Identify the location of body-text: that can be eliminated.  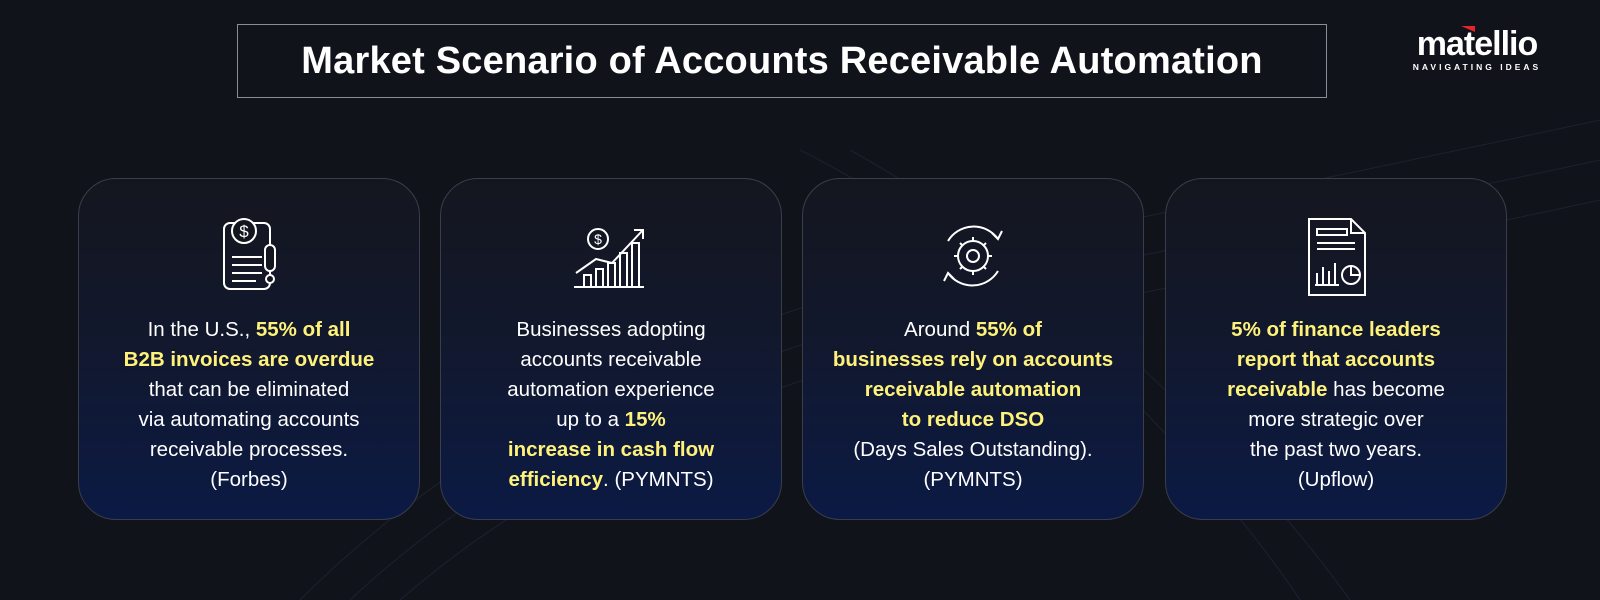
(249, 389).